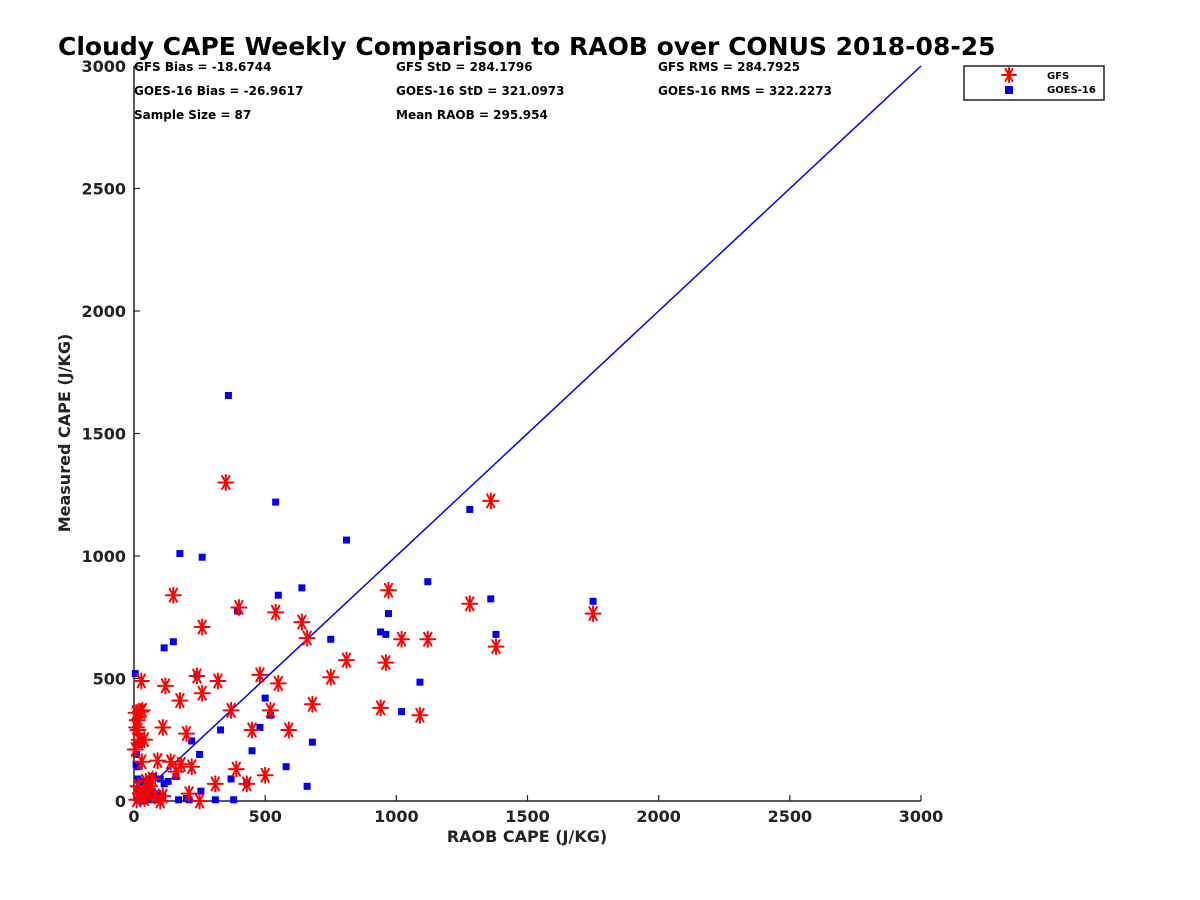  Describe the element at coordinates (133, 816) in the screenshot. I see `x-tick-label: 0` at that location.